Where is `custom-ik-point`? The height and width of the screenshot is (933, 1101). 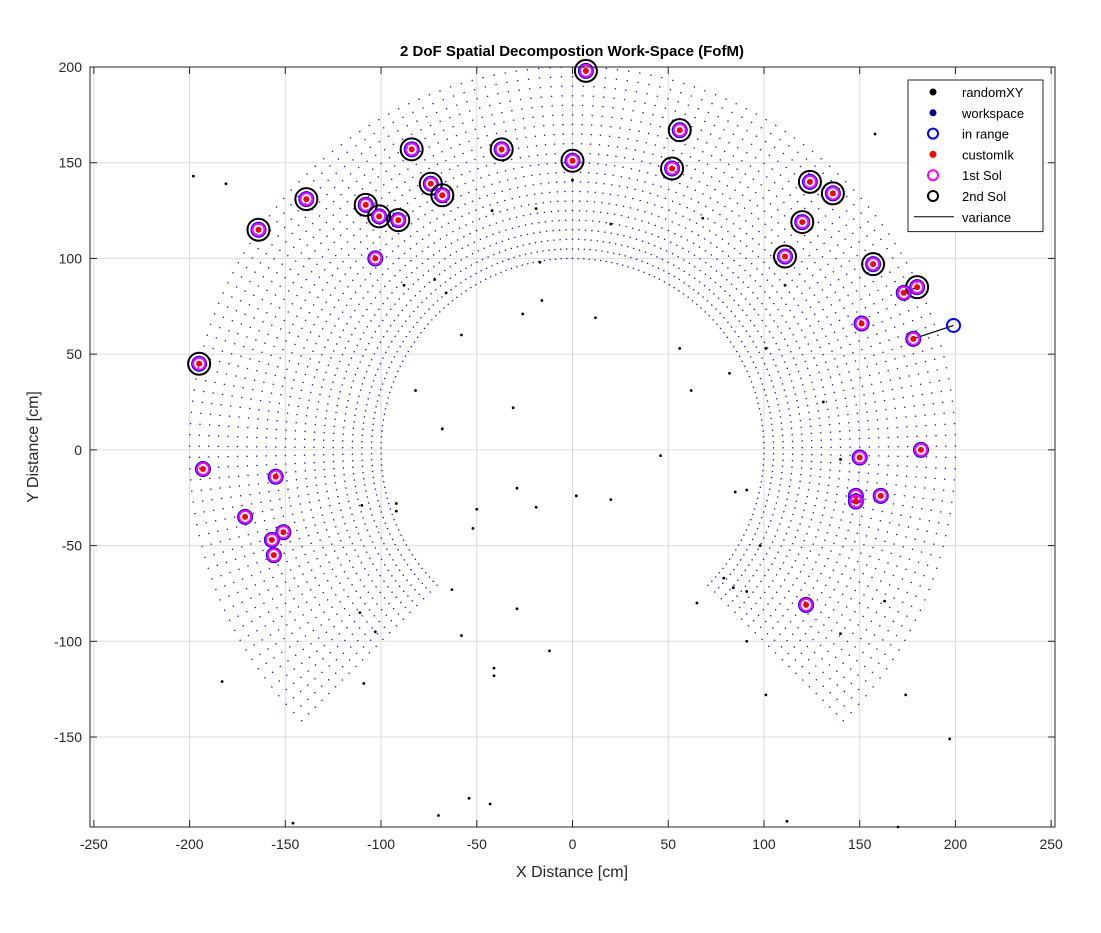
custom-ik-point is located at coordinates (202, 469).